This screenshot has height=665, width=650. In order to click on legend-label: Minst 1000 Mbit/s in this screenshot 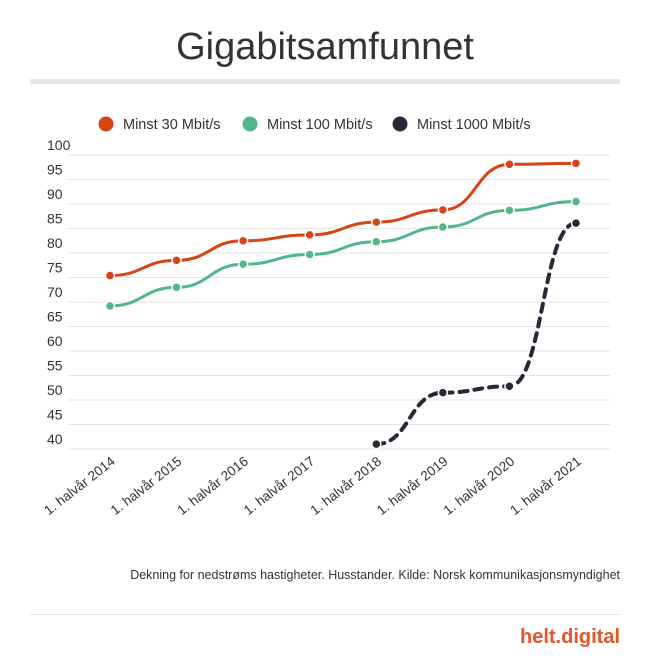, I will do `click(474, 125)`.